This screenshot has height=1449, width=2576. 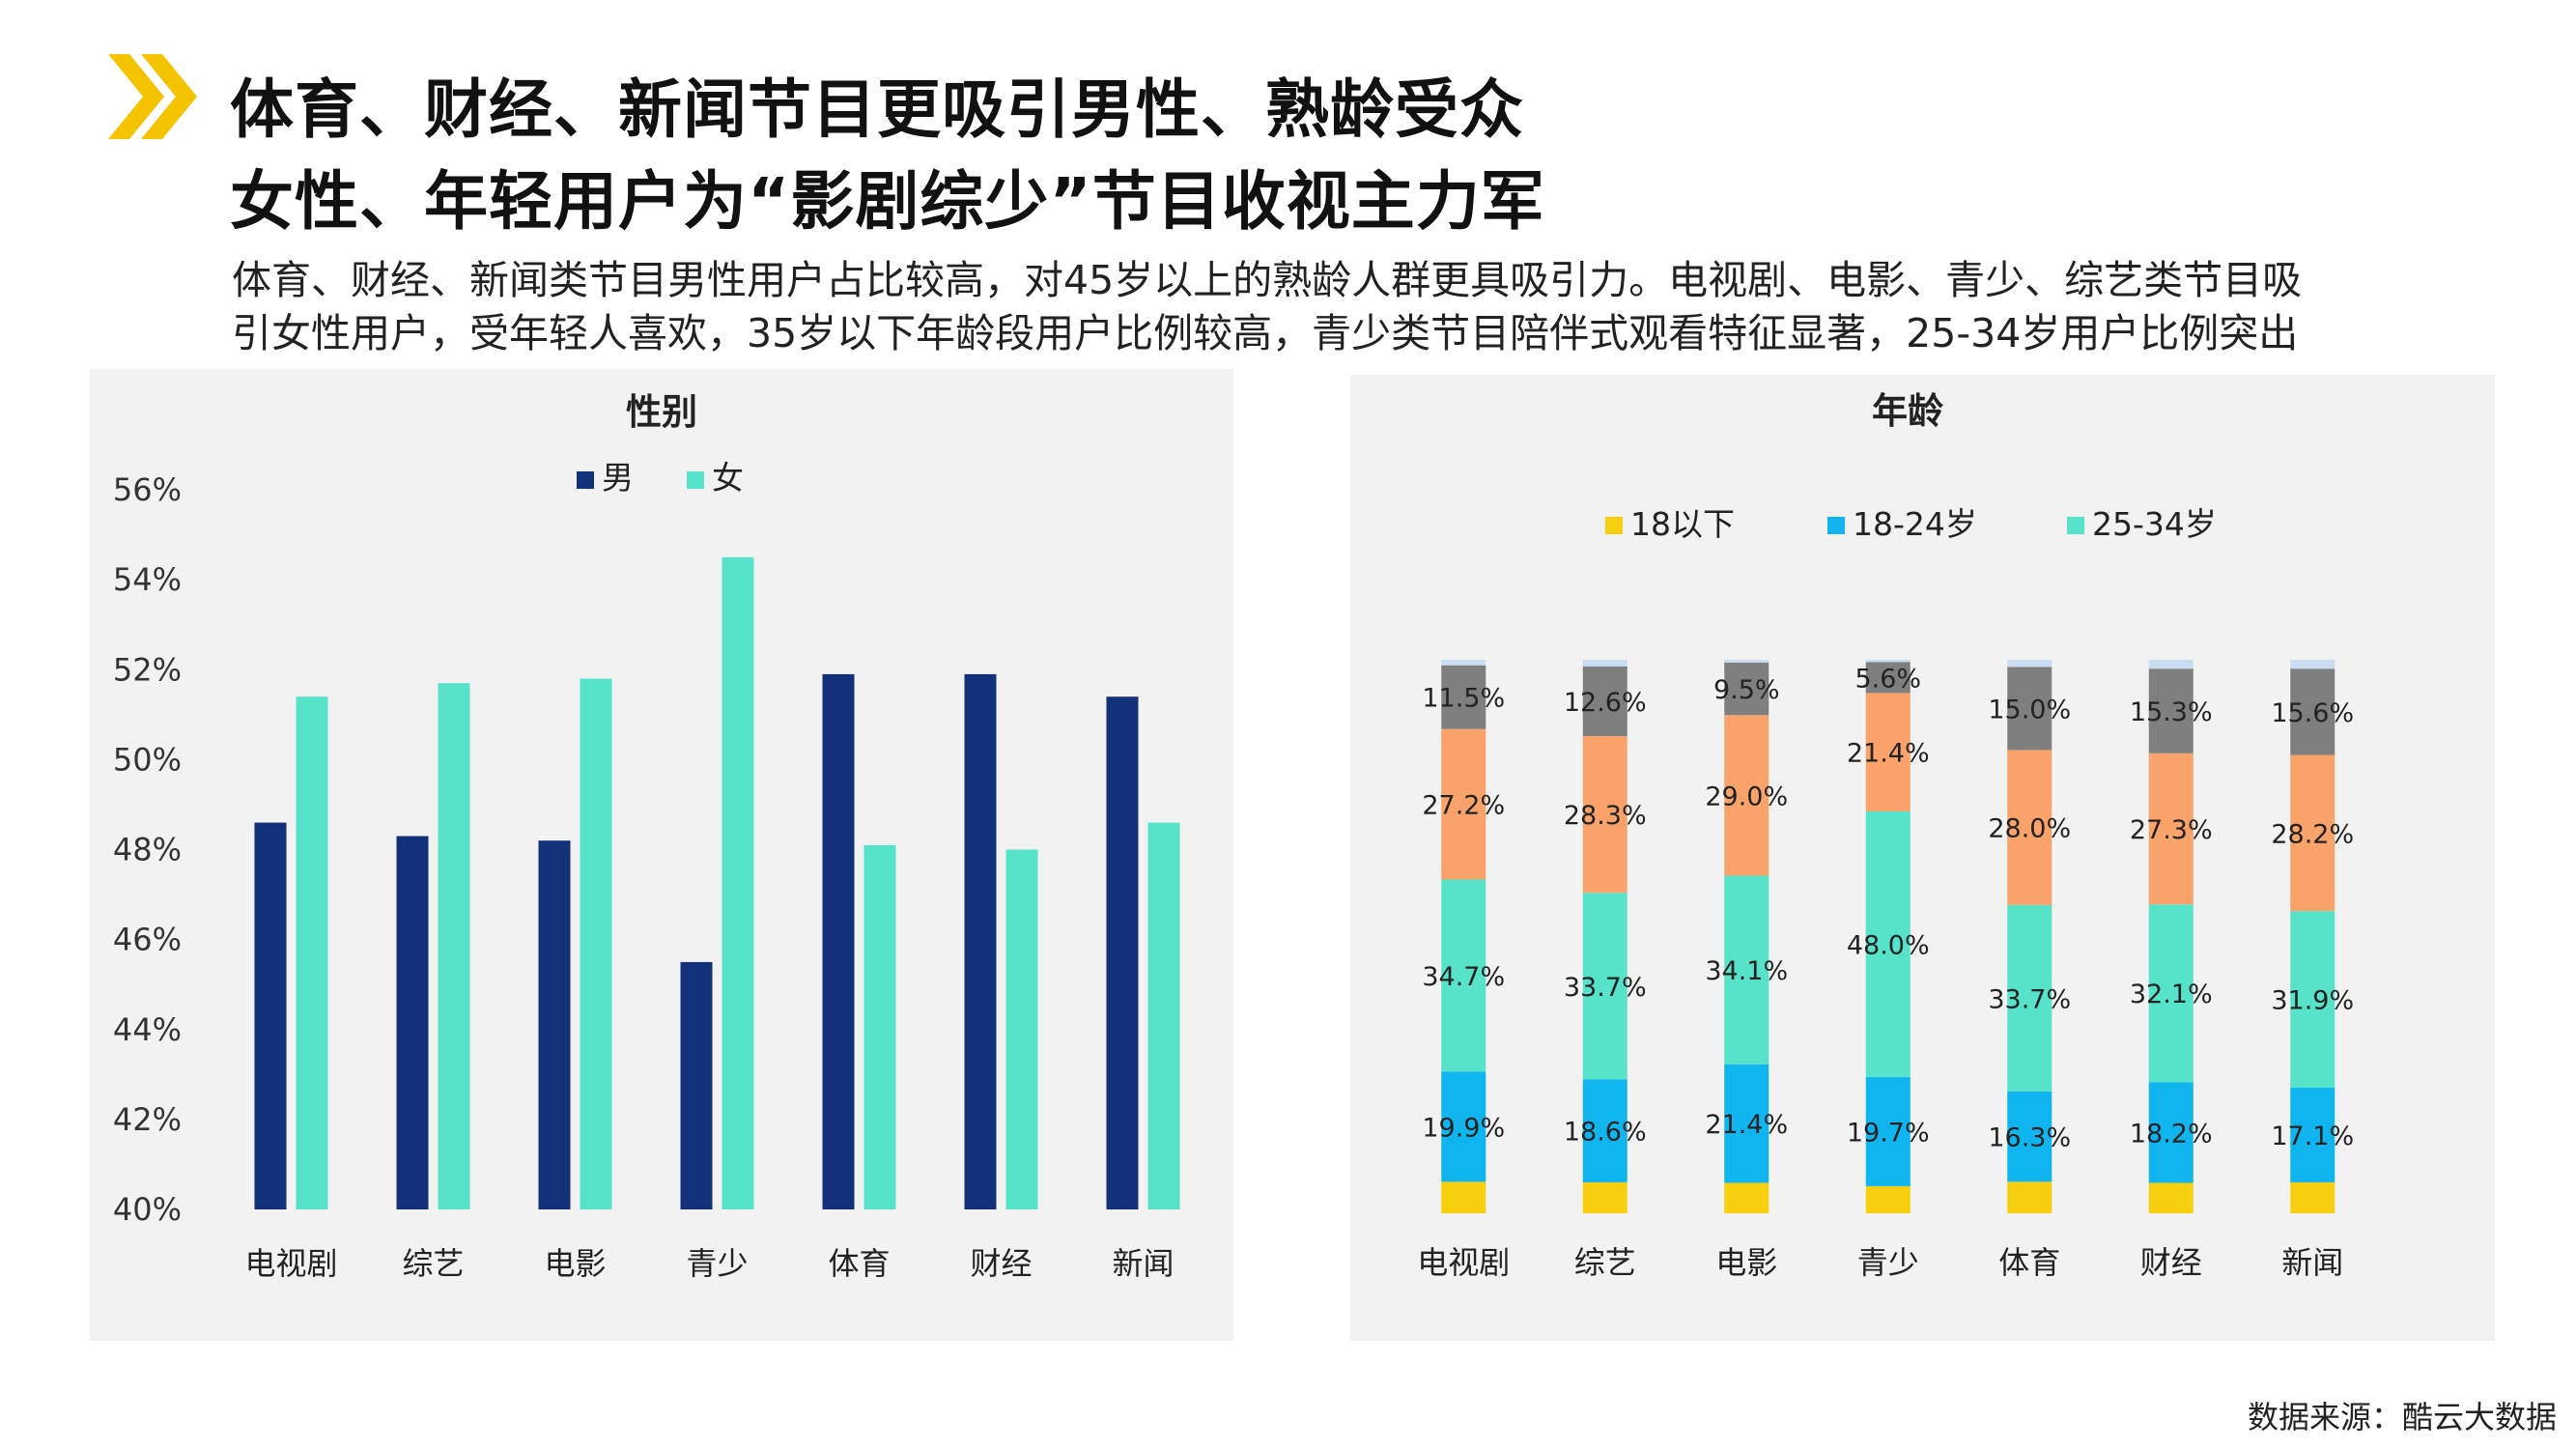 I want to click on age-data-label: 28.3%, so click(x=1605, y=816).